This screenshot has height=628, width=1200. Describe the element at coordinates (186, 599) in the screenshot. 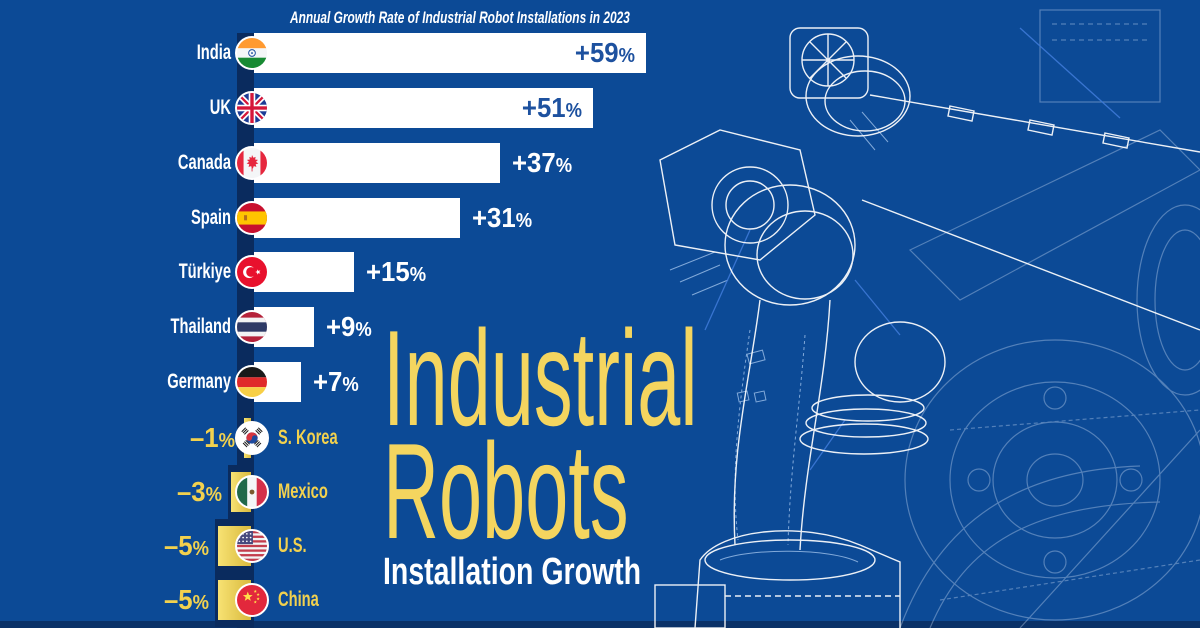

I see `value-label-china: –5%` at that location.